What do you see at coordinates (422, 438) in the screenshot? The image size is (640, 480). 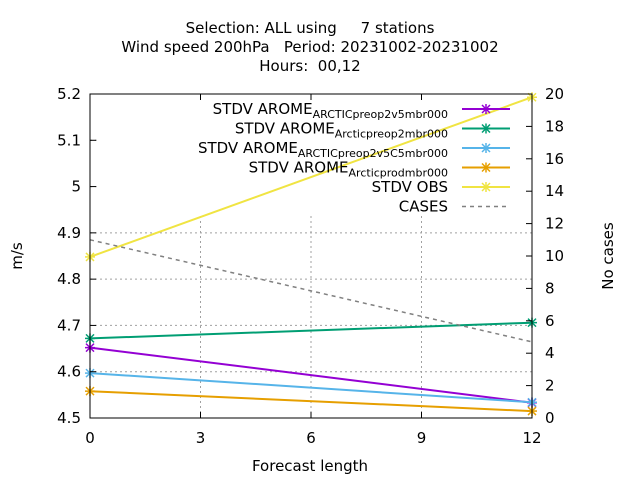 I see `x-tick-label: 9` at bounding box center [422, 438].